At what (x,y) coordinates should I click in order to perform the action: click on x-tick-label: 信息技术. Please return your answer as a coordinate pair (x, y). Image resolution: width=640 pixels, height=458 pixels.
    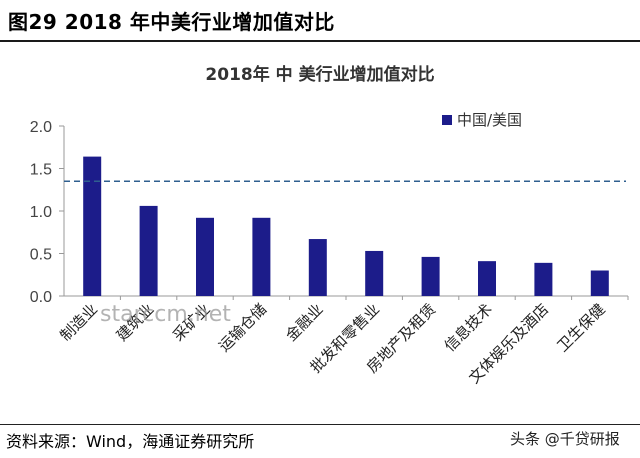
    Looking at the image, I should click on (468, 327).